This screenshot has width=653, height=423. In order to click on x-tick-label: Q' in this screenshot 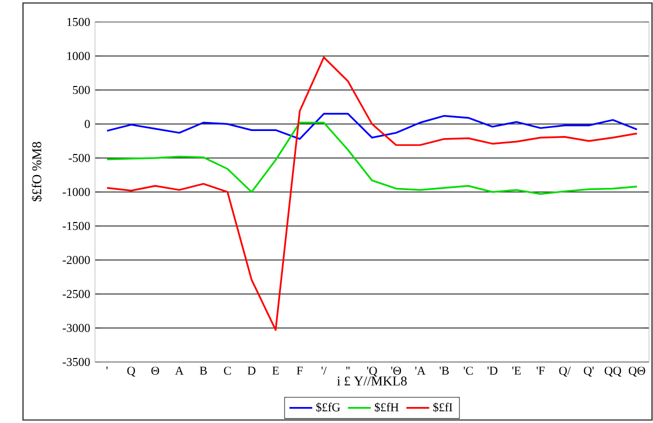, I will do `click(589, 371)`.